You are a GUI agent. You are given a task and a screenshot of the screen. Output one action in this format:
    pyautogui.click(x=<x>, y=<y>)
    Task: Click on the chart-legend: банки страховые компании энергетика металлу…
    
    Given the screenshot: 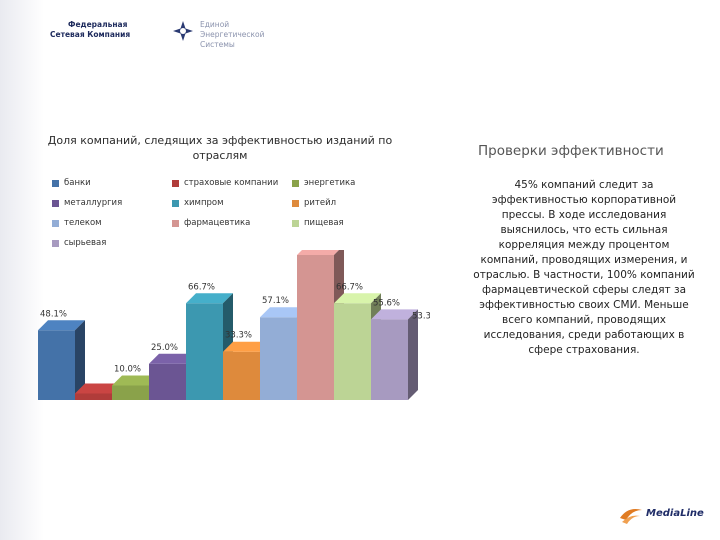 What is the action you would take?
    pyautogui.click(x=232, y=218)
    